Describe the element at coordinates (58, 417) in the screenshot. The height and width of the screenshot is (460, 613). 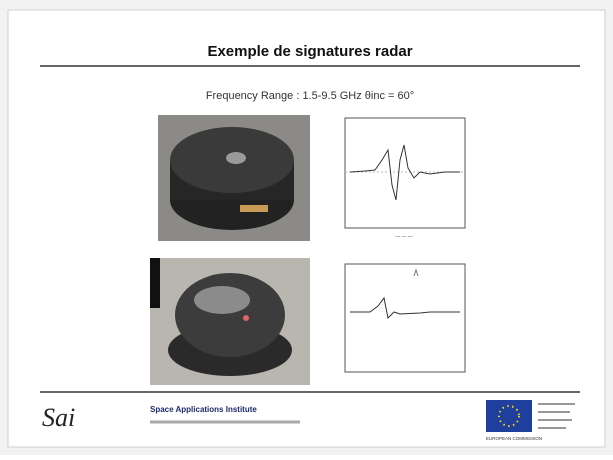
I see `logo: Sai` at that location.